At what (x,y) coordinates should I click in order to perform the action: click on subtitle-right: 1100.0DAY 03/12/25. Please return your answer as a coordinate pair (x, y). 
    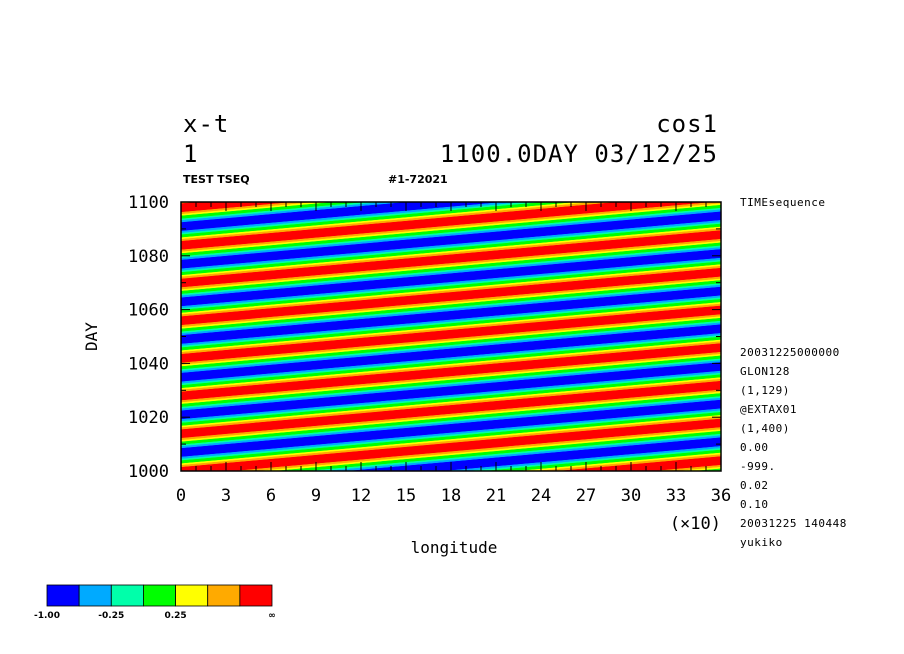
    Looking at the image, I should click on (578, 154).